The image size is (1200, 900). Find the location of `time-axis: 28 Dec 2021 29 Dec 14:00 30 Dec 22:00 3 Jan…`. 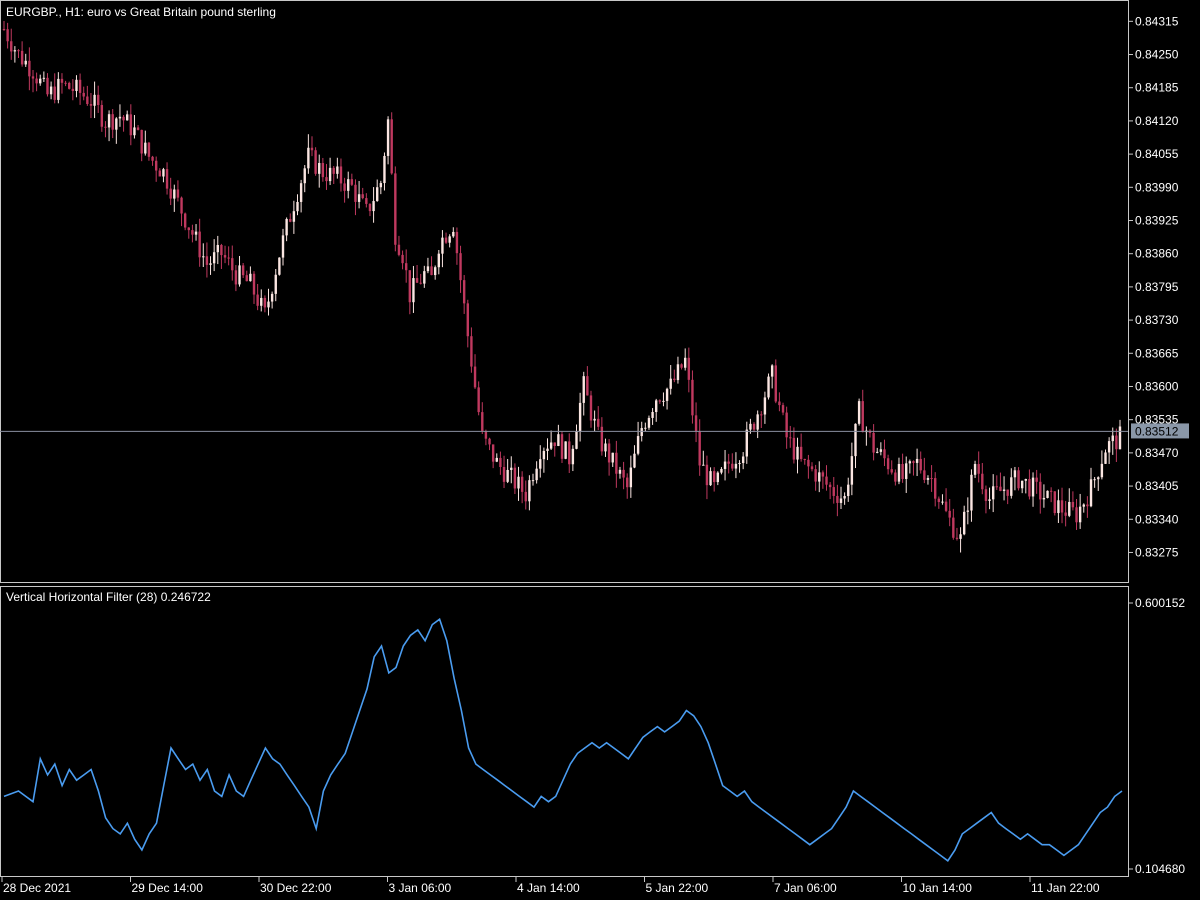

time-axis: 28 Dec 2021 29 Dec 14:00 30 Dec 22:00 3 Jan… is located at coordinates (550, 886).